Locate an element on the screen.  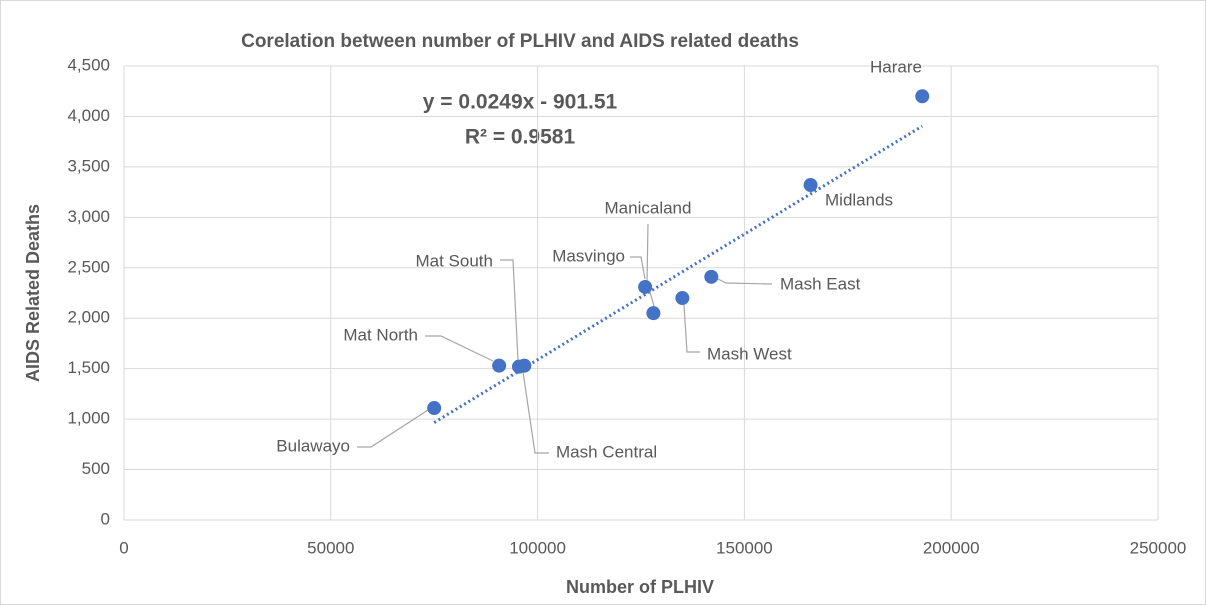
y-tick-label: 1,000 is located at coordinates (88, 418).